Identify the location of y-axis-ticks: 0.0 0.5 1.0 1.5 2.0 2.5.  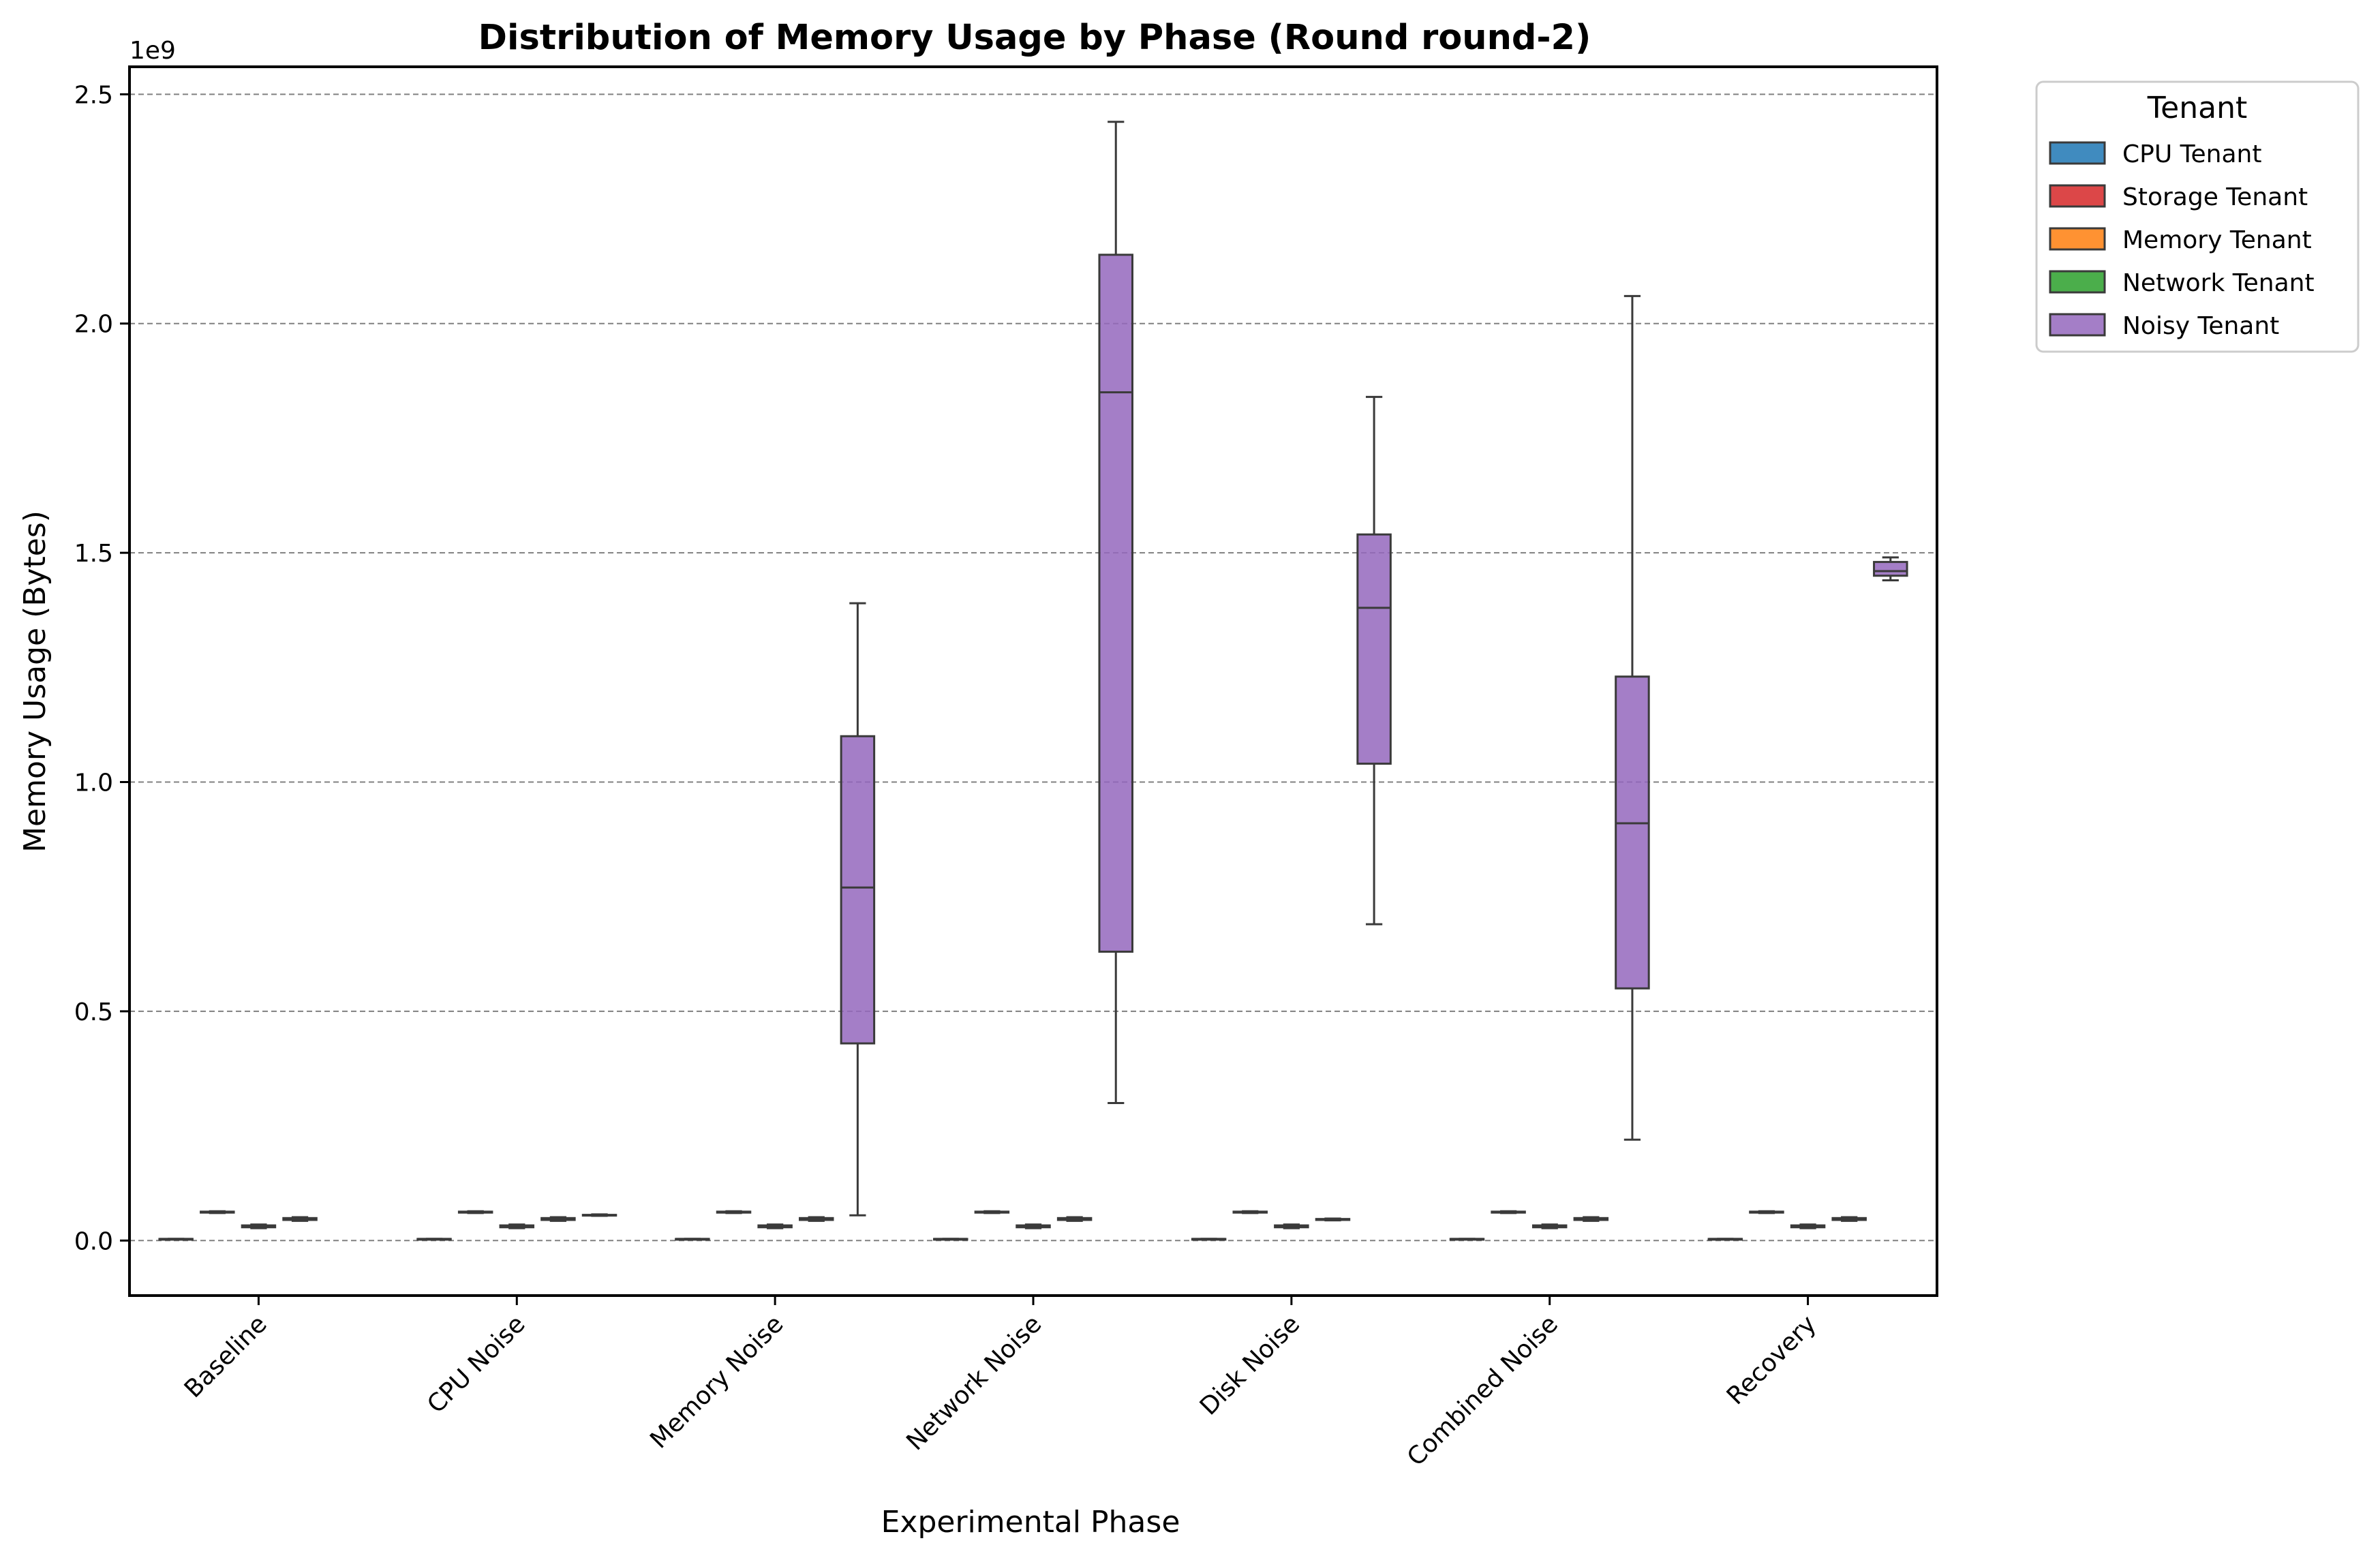
(101, 668).